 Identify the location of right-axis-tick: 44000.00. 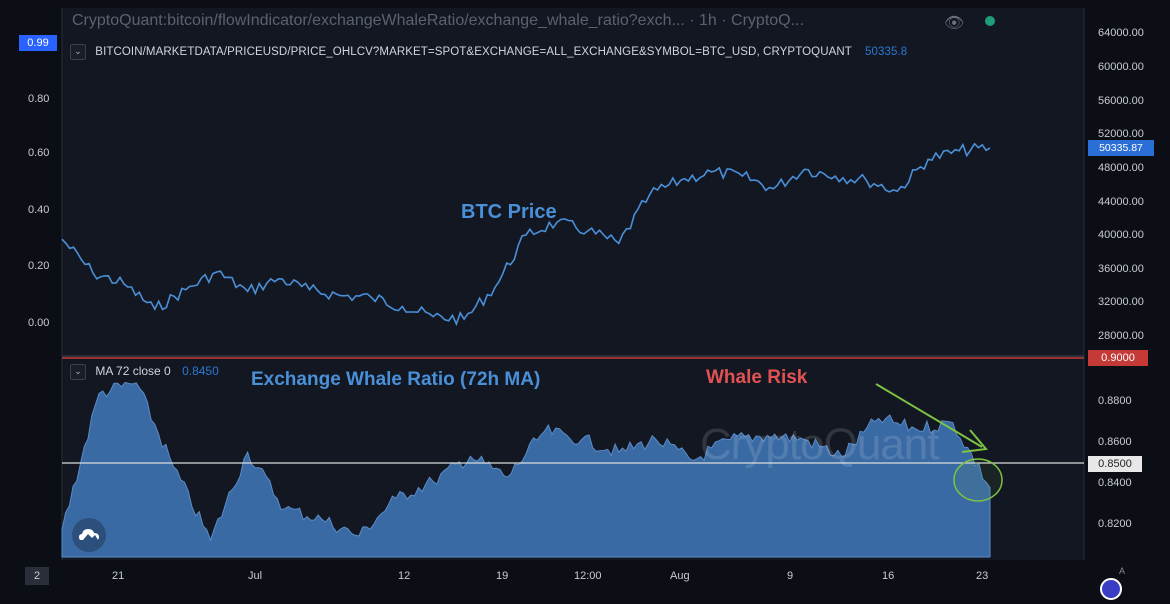
(1121, 202).